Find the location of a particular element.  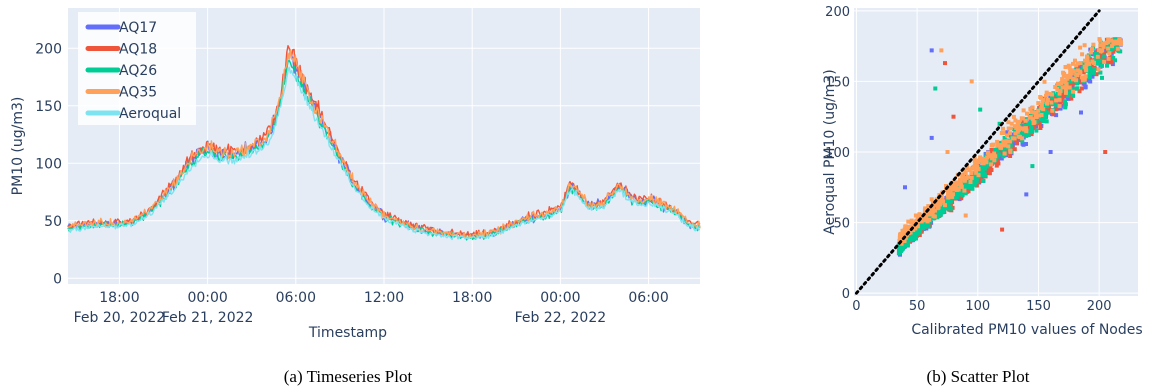

x-tick-date-label: Feb 20, 2022 is located at coordinates (120, 318).